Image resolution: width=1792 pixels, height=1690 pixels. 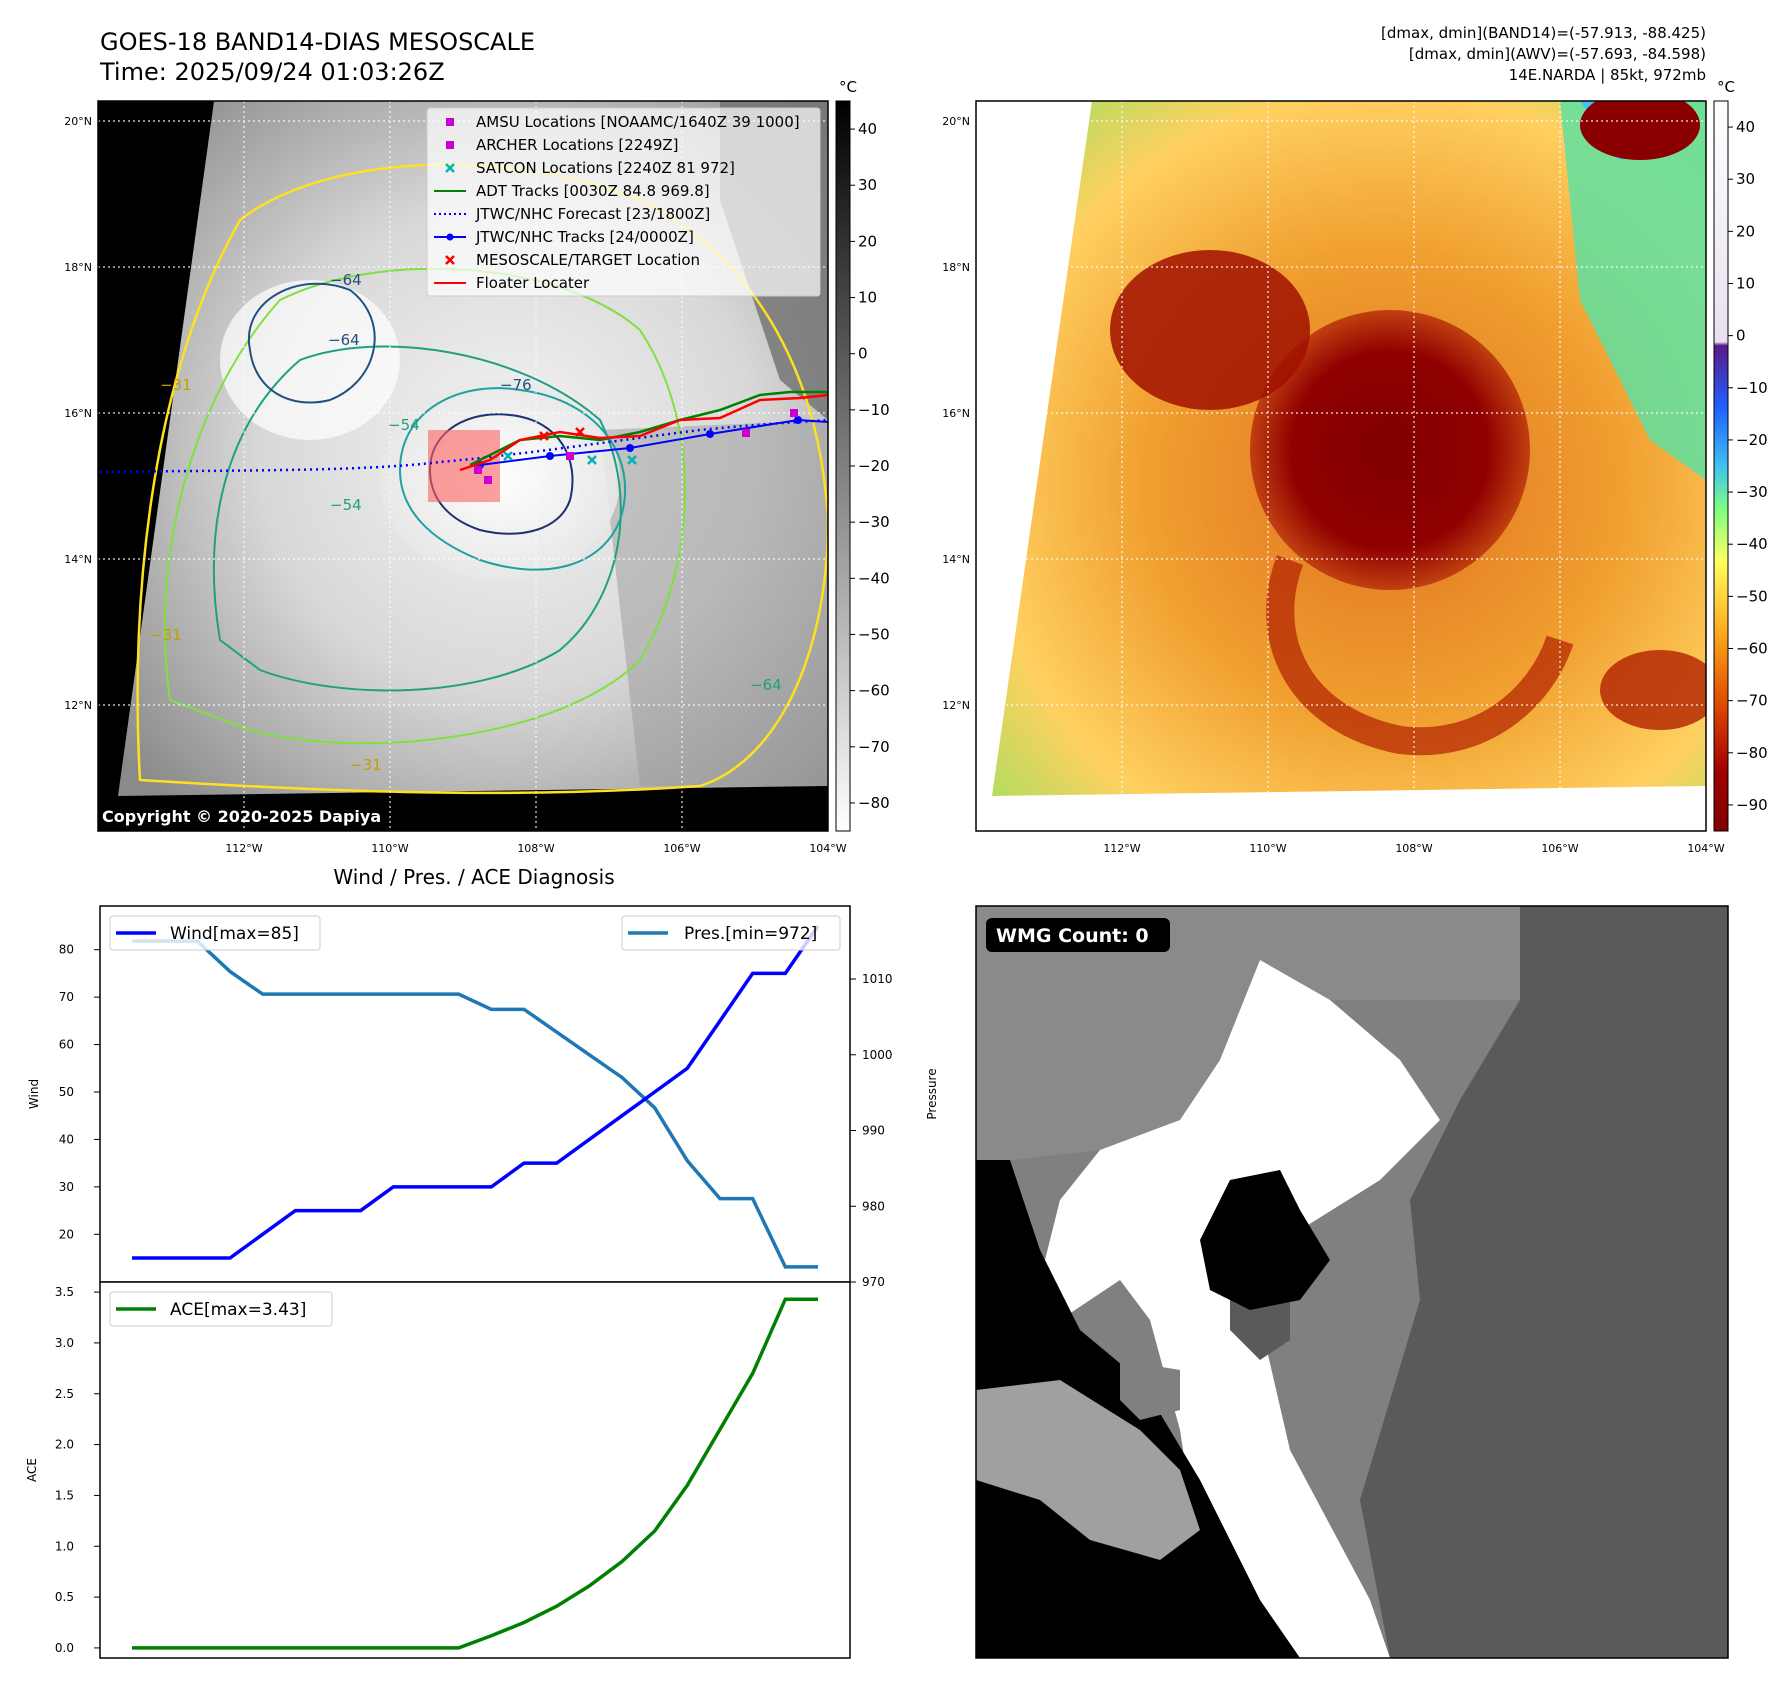 I want to click on floater-locater-track, so click(x=643, y=432).